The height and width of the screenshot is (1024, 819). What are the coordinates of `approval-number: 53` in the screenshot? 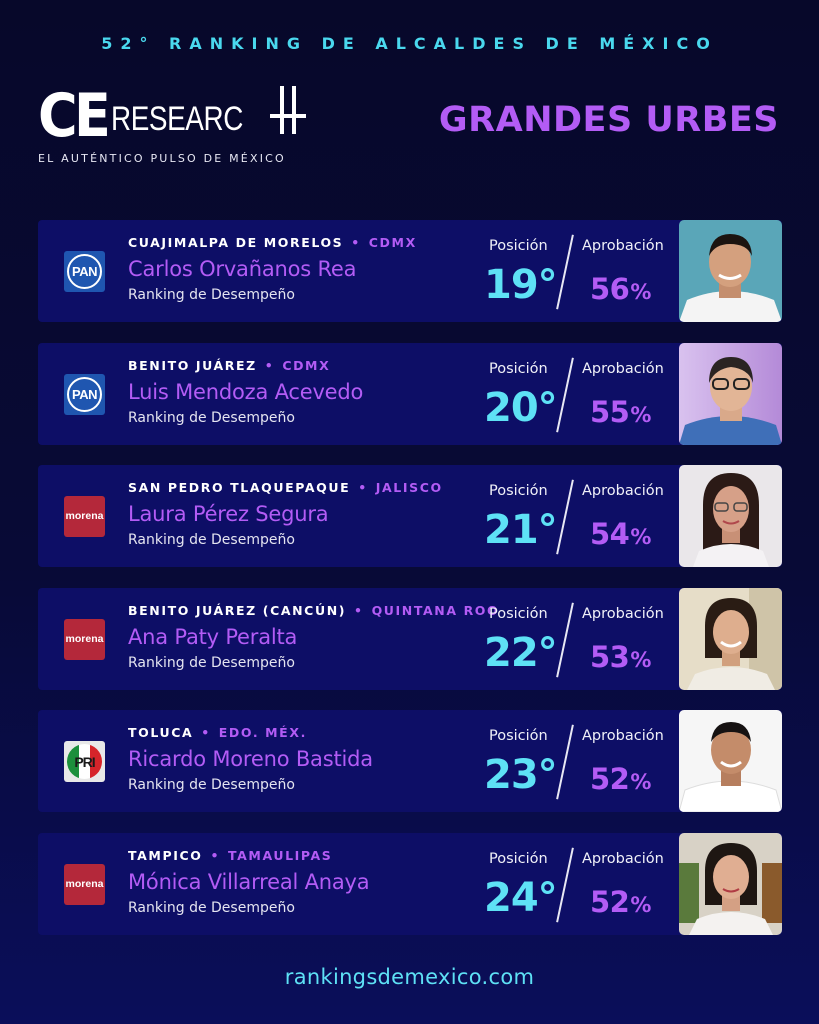 It's located at (610, 656).